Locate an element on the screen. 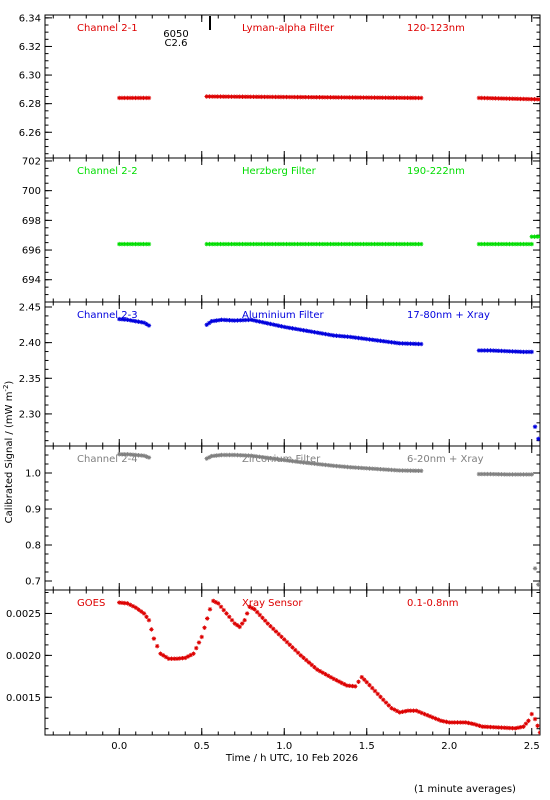  x-tick-label: 0.0 is located at coordinates (119, 746).